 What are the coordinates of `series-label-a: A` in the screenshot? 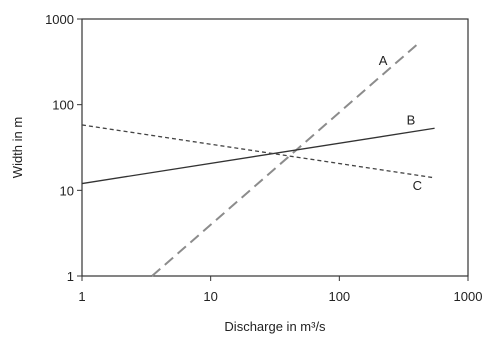 It's located at (383, 60).